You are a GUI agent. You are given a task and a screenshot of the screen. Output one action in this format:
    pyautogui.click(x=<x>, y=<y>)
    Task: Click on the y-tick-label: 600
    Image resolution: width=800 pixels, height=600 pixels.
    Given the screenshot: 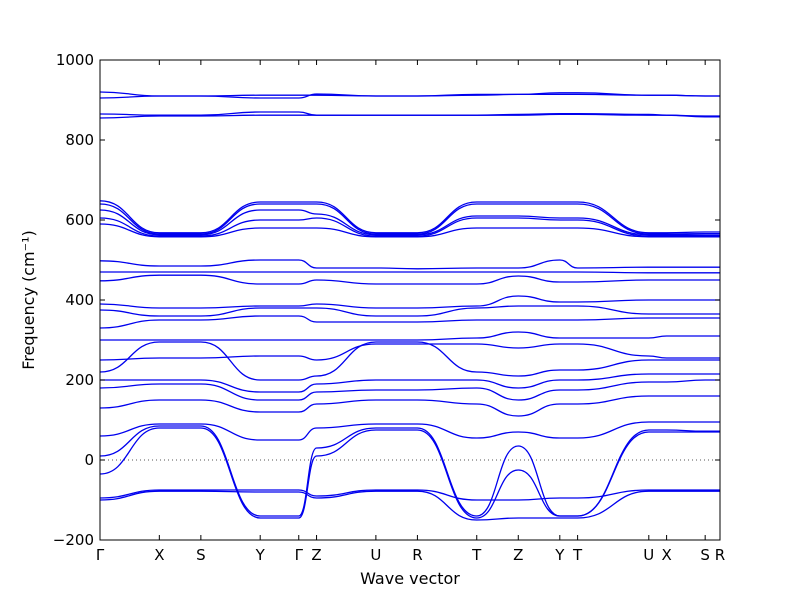 What is the action you would take?
    pyautogui.click(x=79, y=220)
    